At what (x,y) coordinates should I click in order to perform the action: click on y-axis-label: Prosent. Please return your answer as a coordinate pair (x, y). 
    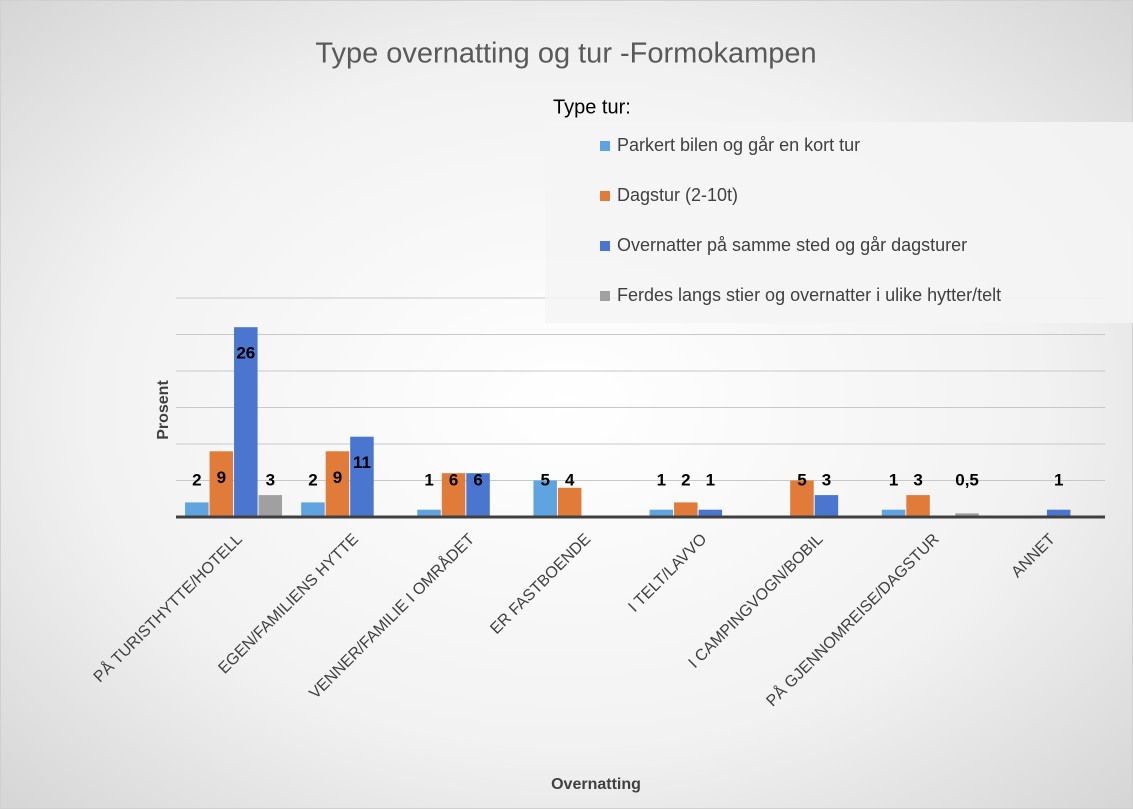
    Looking at the image, I should click on (163, 410).